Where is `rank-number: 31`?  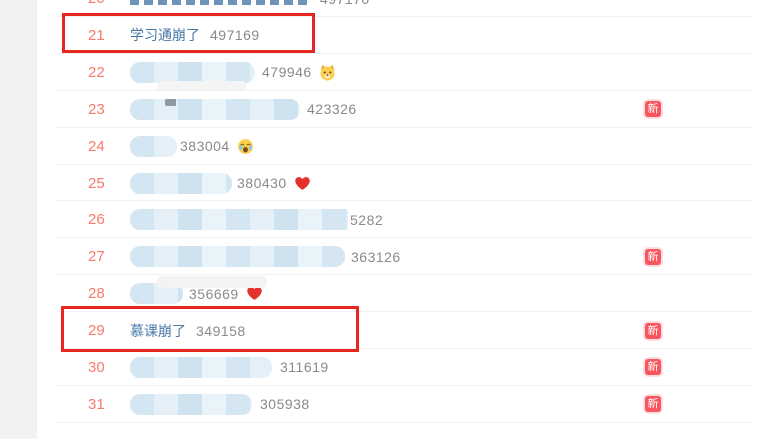 rank-number: 31 is located at coordinates (96, 404).